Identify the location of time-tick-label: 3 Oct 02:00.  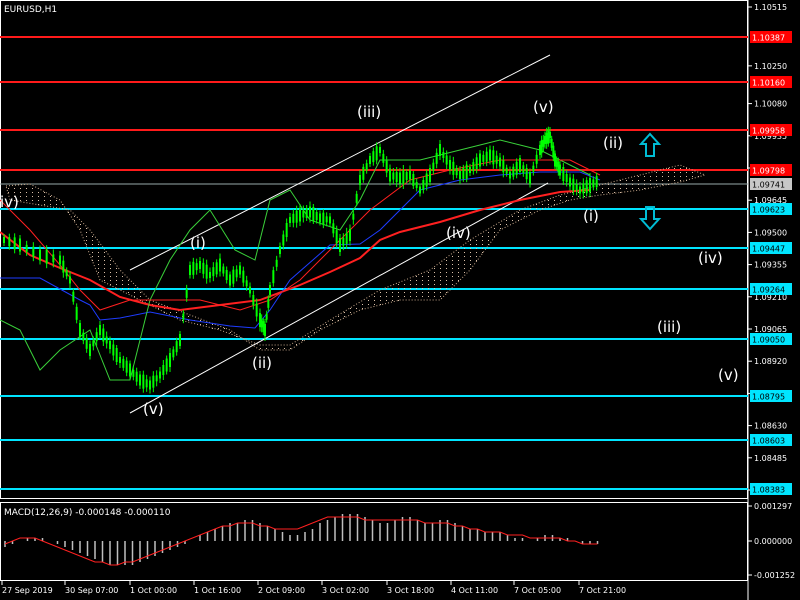
(345, 590).